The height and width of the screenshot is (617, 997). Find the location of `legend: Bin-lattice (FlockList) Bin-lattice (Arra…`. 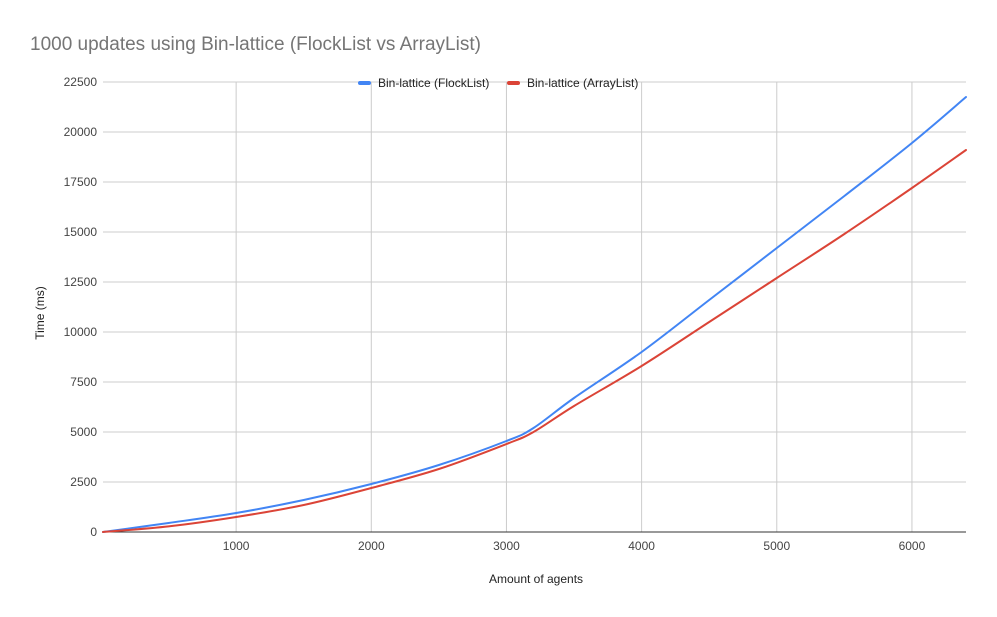

legend: Bin-lattice (FlockList) Bin-lattice (Arra… is located at coordinates (498, 83).